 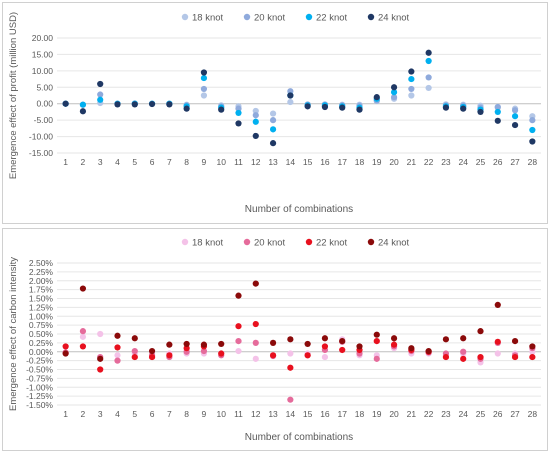 What do you see at coordinates (152, 414) in the screenshot?
I see `carbon-xtick-label: 6` at bounding box center [152, 414].